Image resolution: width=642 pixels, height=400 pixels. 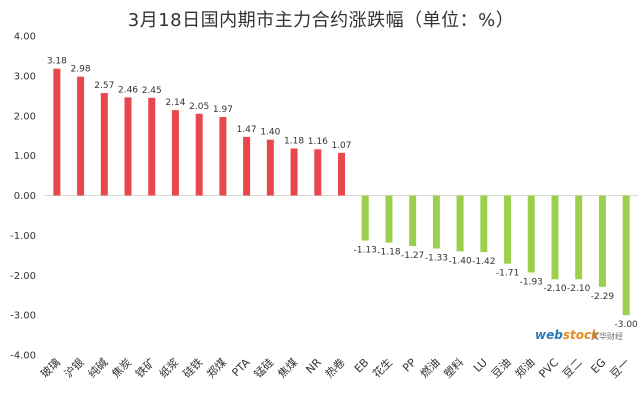 I want to click on bar-LU, so click(x=484, y=224).